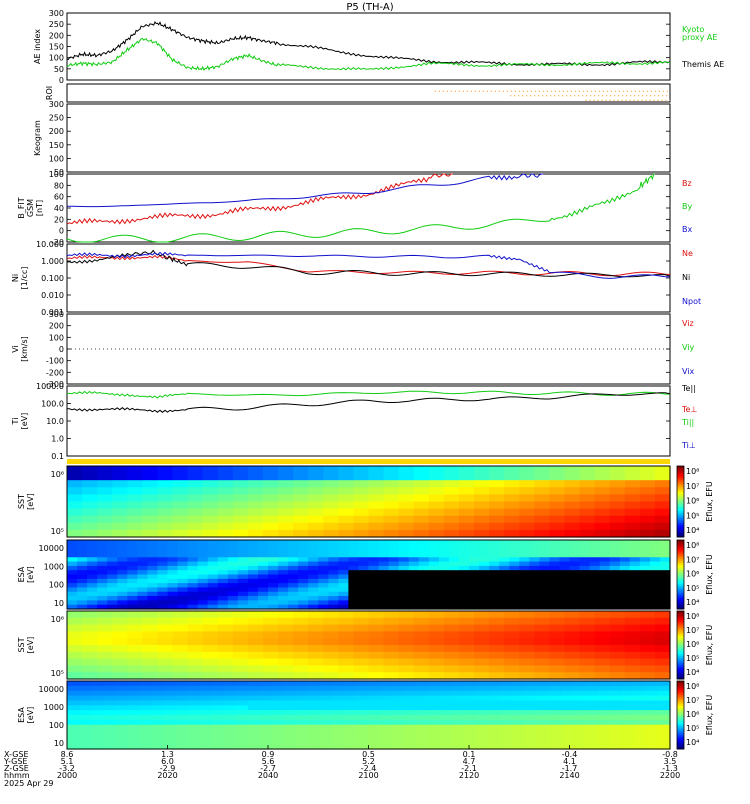 Image resolution: width=750 pixels, height=804 pixels. What do you see at coordinates (57, 474) in the screenshot?
I see `sst_ion-ytick: 10⁶` at bounding box center [57, 474].